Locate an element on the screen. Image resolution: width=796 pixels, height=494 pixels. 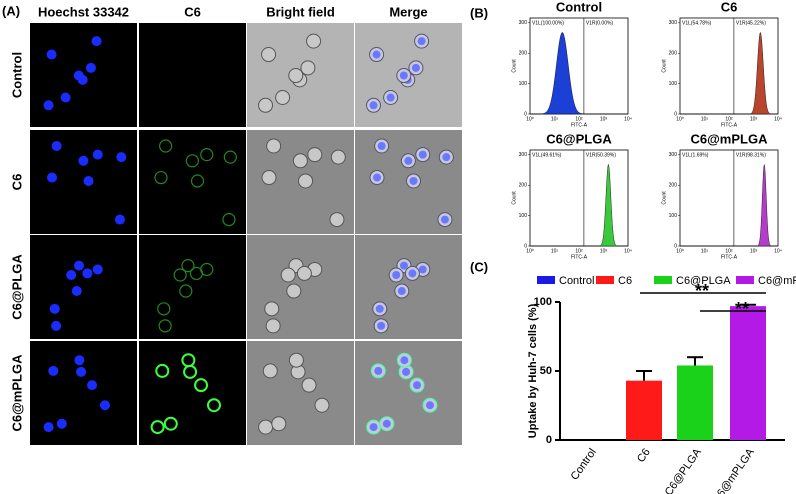
x-tick-label: 10⁴ is located at coordinates (628, 251).